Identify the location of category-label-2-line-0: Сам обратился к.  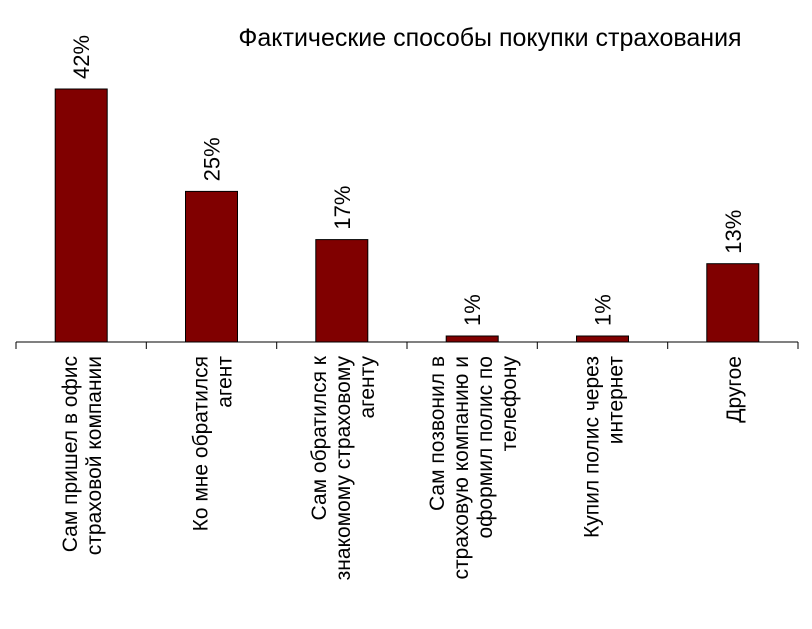
(319, 437).